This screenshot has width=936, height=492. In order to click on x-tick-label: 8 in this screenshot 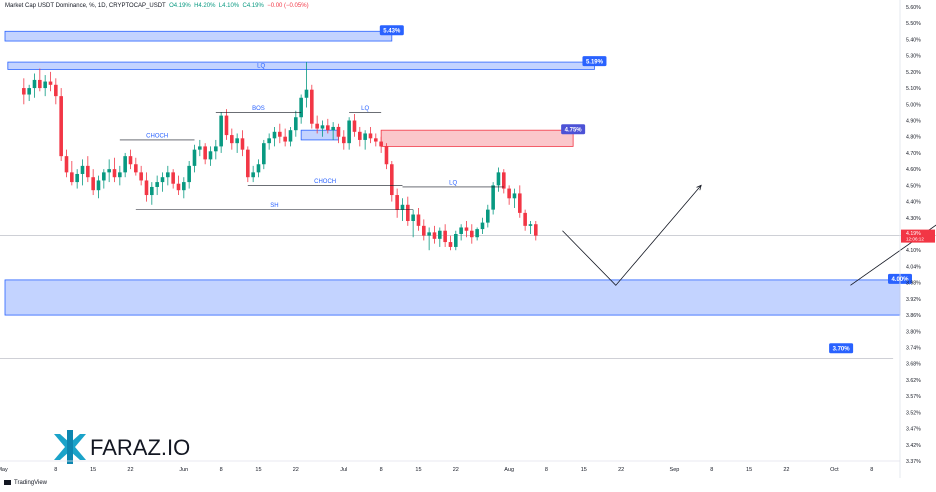, I will do `click(871, 470)`.